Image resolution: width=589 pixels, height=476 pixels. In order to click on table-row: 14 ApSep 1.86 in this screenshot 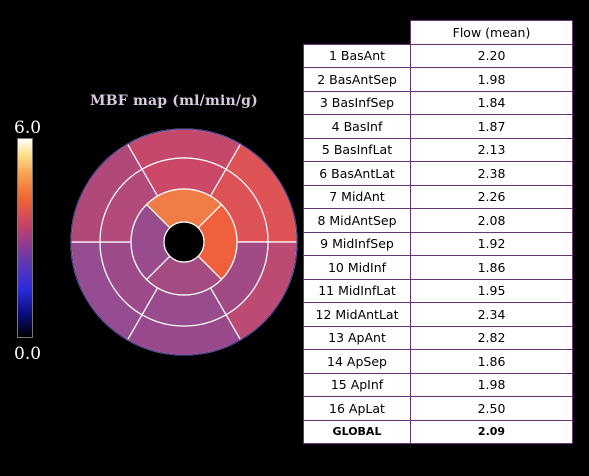, I will do `click(438, 361)`.